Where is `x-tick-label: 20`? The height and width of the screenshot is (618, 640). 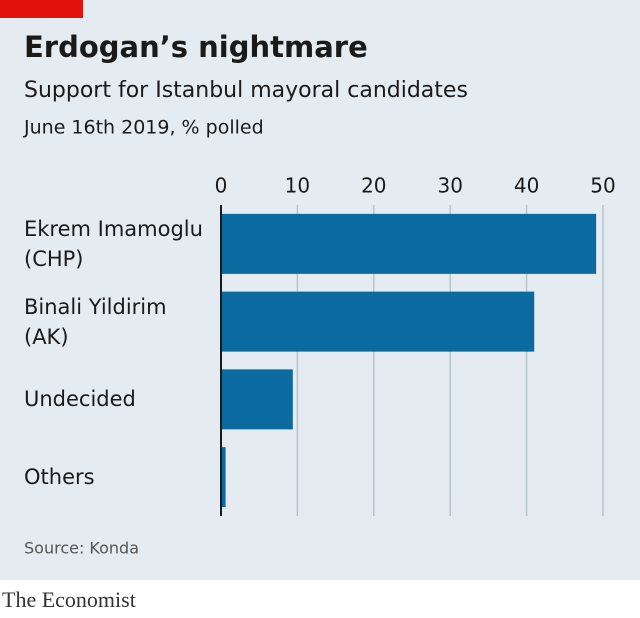 x-tick-label: 20 is located at coordinates (373, 186).